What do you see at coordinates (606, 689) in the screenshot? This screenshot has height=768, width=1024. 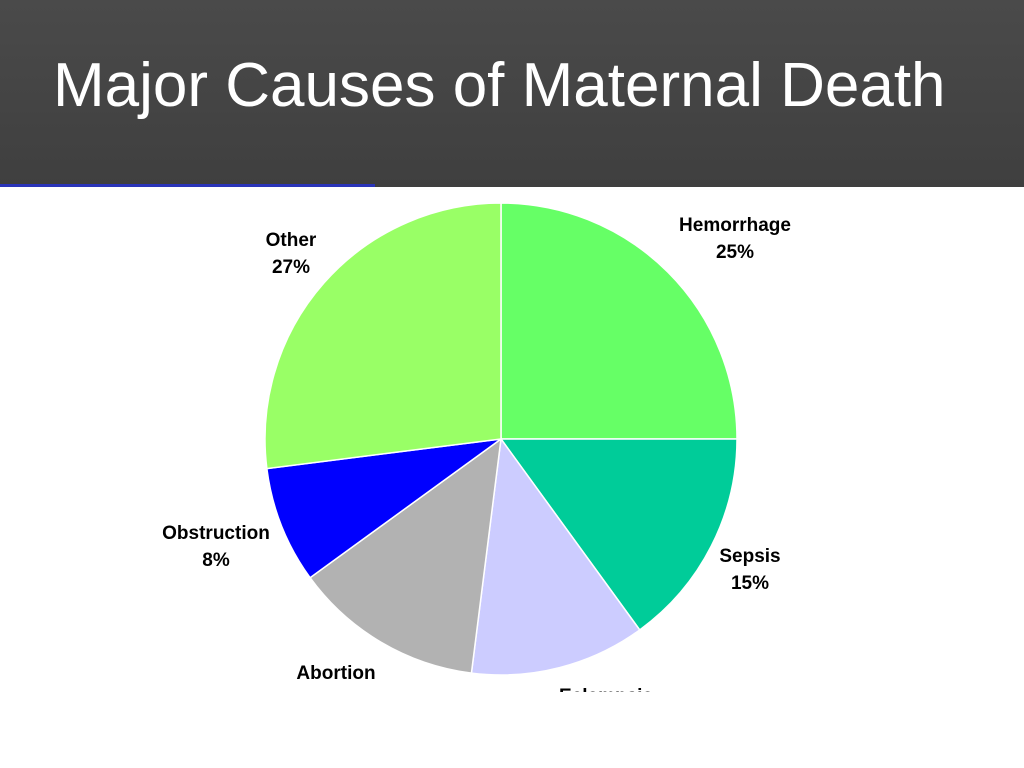 I see `slice-label-eclampsia: Eclampsia` at bounding box center [606, 689].